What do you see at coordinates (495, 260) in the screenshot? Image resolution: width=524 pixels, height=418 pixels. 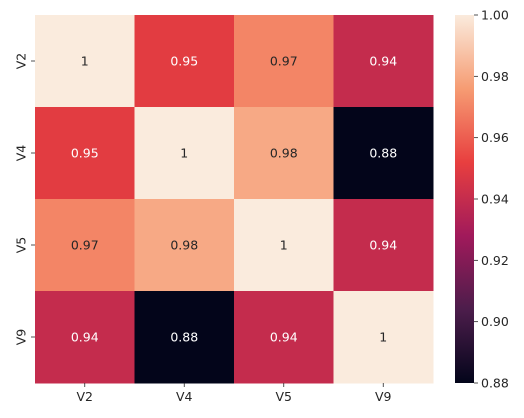 I see `colorbar-tick-label: 0.92` at bounding box center [495, 260].